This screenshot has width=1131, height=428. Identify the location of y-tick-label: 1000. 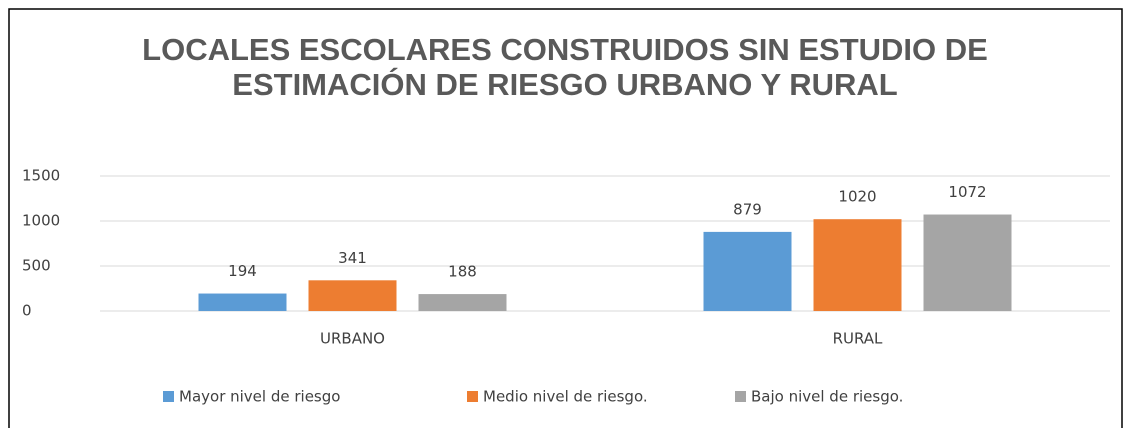
(41, 221).